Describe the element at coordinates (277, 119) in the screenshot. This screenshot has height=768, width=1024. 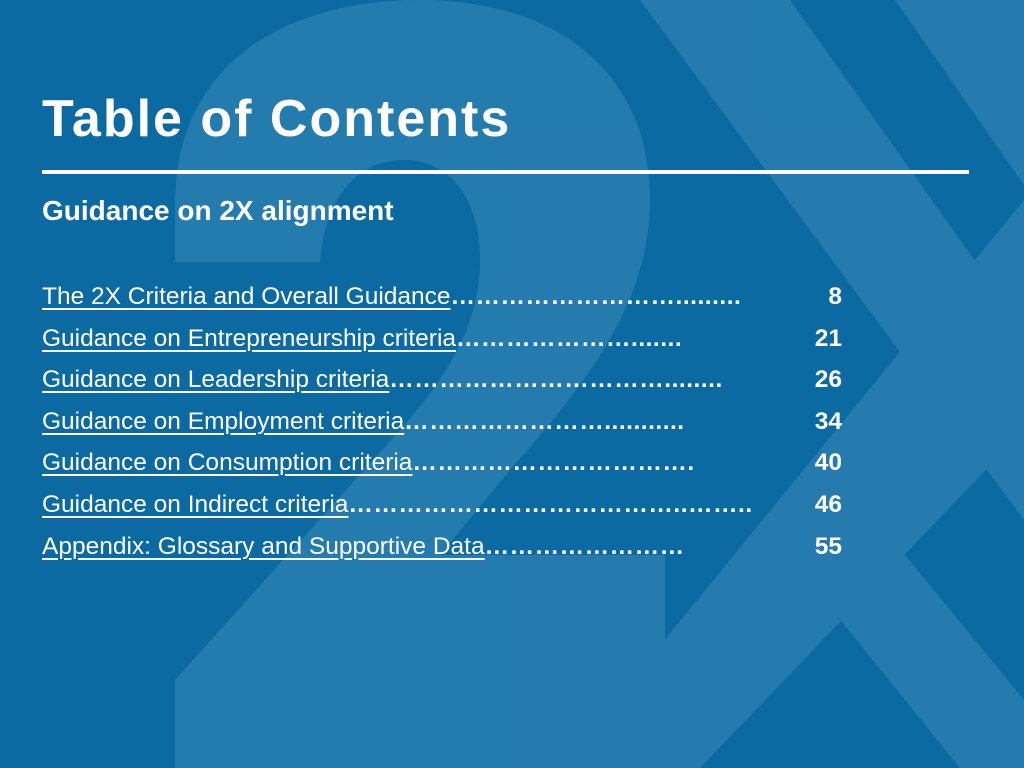
I see `page-title: Table of Contents` at that location.